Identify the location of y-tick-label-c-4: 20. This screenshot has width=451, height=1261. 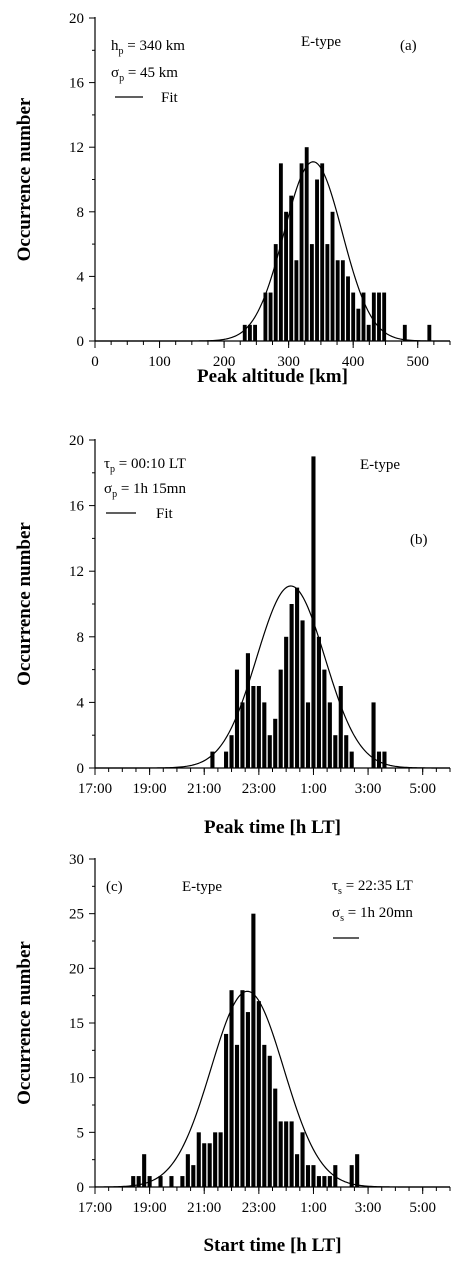
(76, 969).